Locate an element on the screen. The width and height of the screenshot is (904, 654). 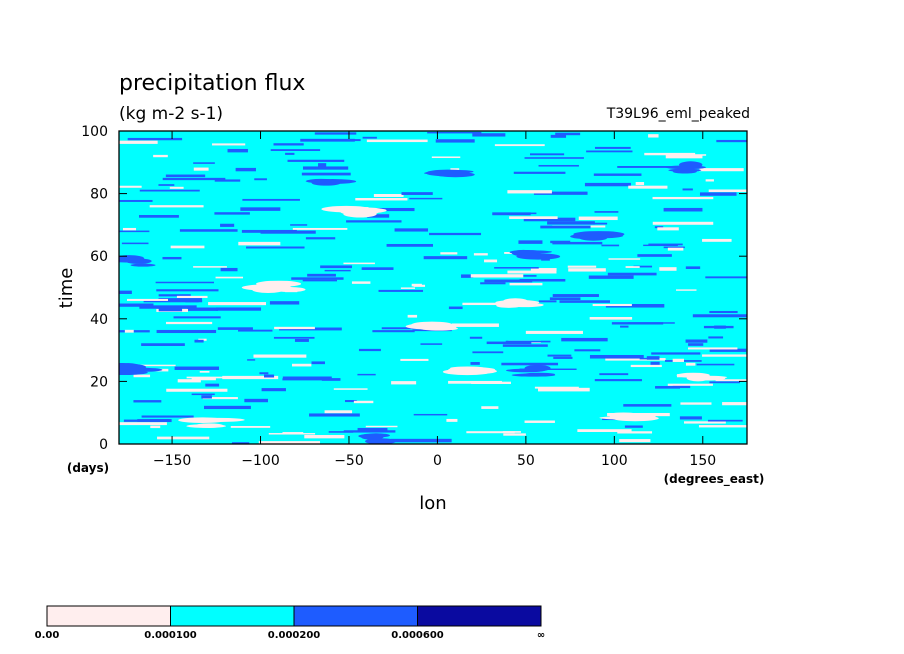
chart-units: (kg m-2 s-1) is located at coordinates (171, 114).